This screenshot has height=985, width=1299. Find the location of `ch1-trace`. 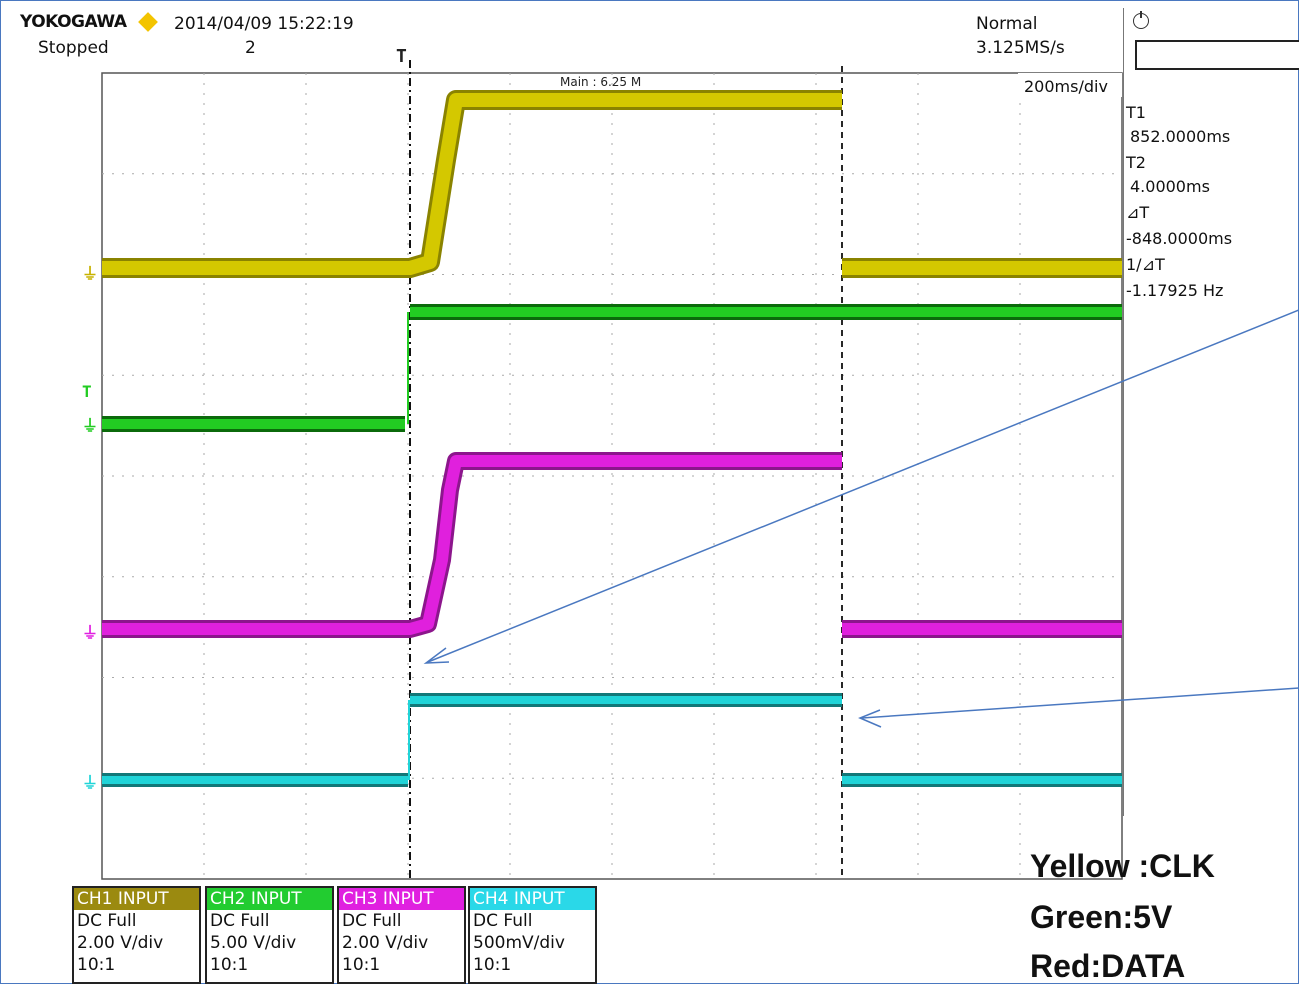

ch1-trace is located at coordinates (472, 184).